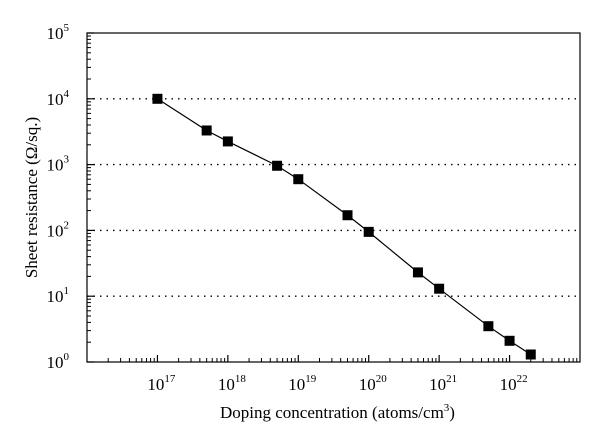  What do you see at coordinates (67, 291) in the screenshot?
I see `y-tick-exponent: 1` at bounding box center [67, 291].